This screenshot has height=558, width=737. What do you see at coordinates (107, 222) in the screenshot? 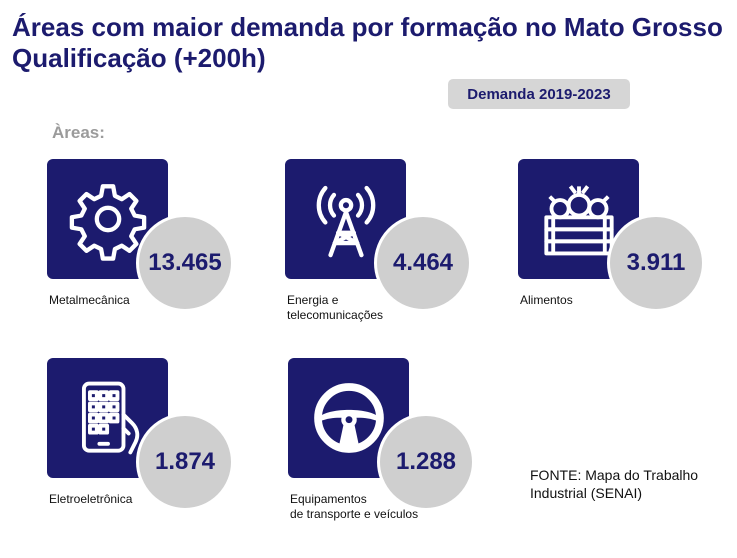
I see `gear-icon` at bounding box center [107, 222].